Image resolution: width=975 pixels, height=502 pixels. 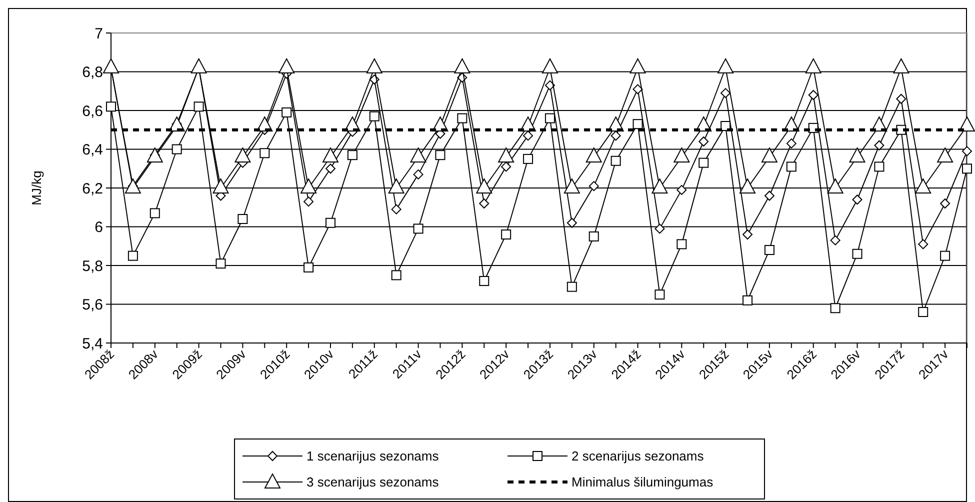 What do you see at coordinates (92, 72) in the screenshot?
I see `y-tick-label: 6,8` at bounding box center [92, 72].